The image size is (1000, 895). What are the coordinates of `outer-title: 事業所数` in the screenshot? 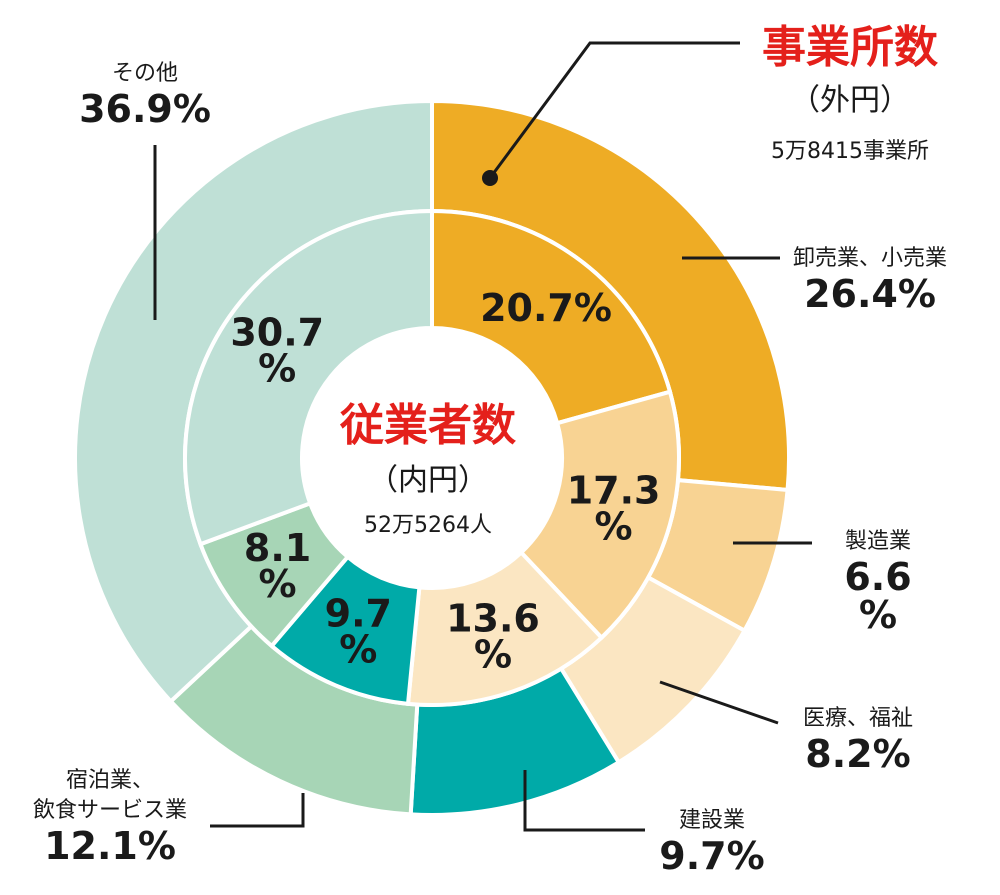 It's located at (850, 47).